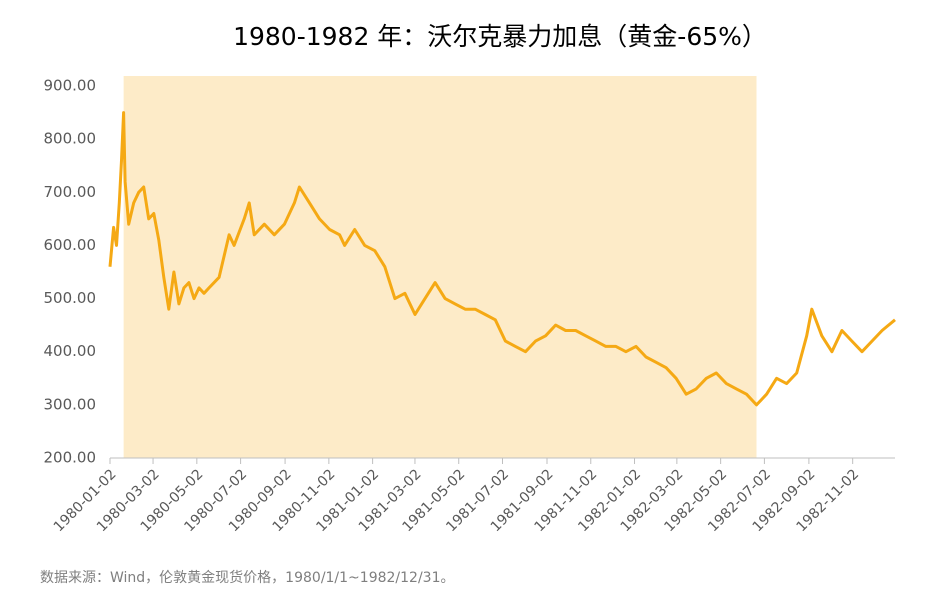 The image size is (946, 612). What do you see at coordinates (70, 139) in the screenshot?
I see `y-tick-label: 800.00` at bounding box center [70, 139].